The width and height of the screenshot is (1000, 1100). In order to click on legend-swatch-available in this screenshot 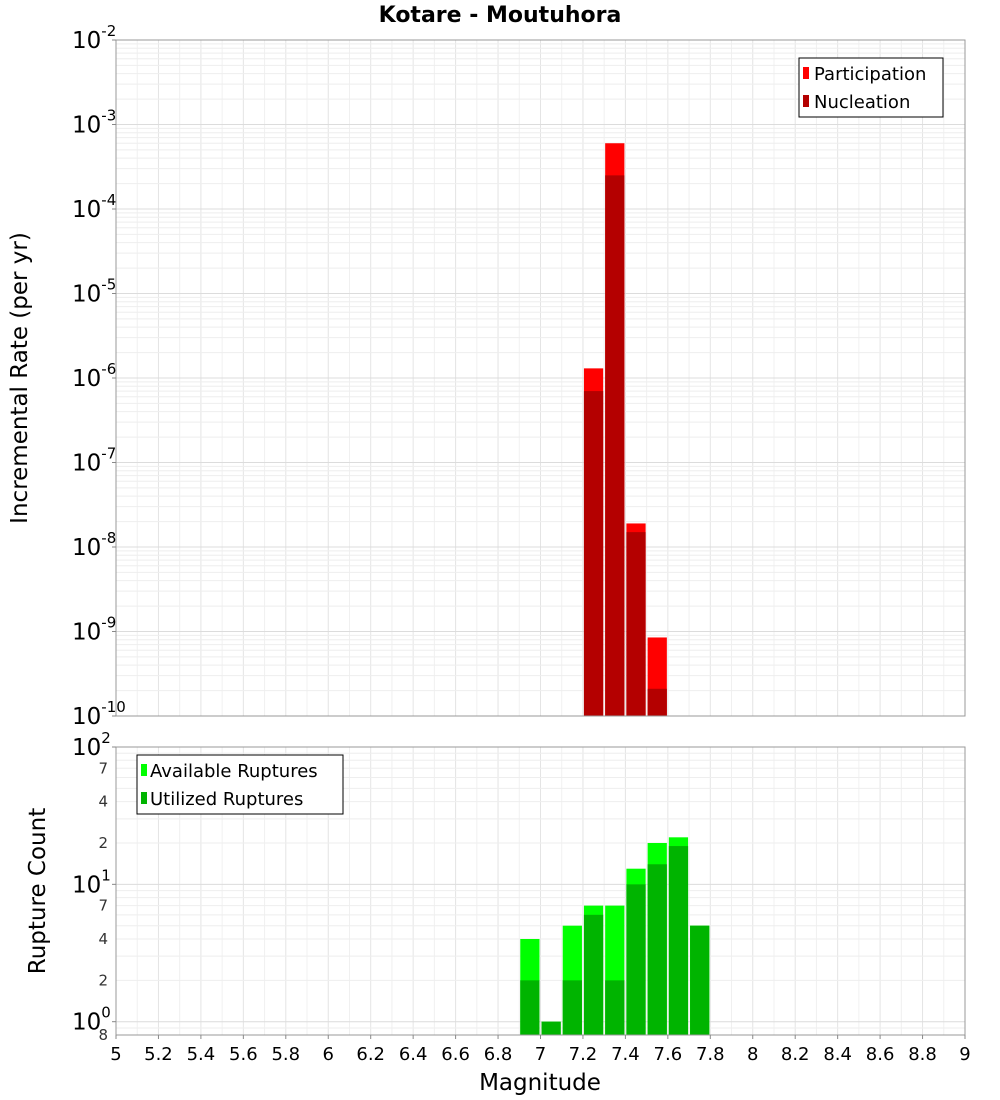, I will do `click(144, 770)`.